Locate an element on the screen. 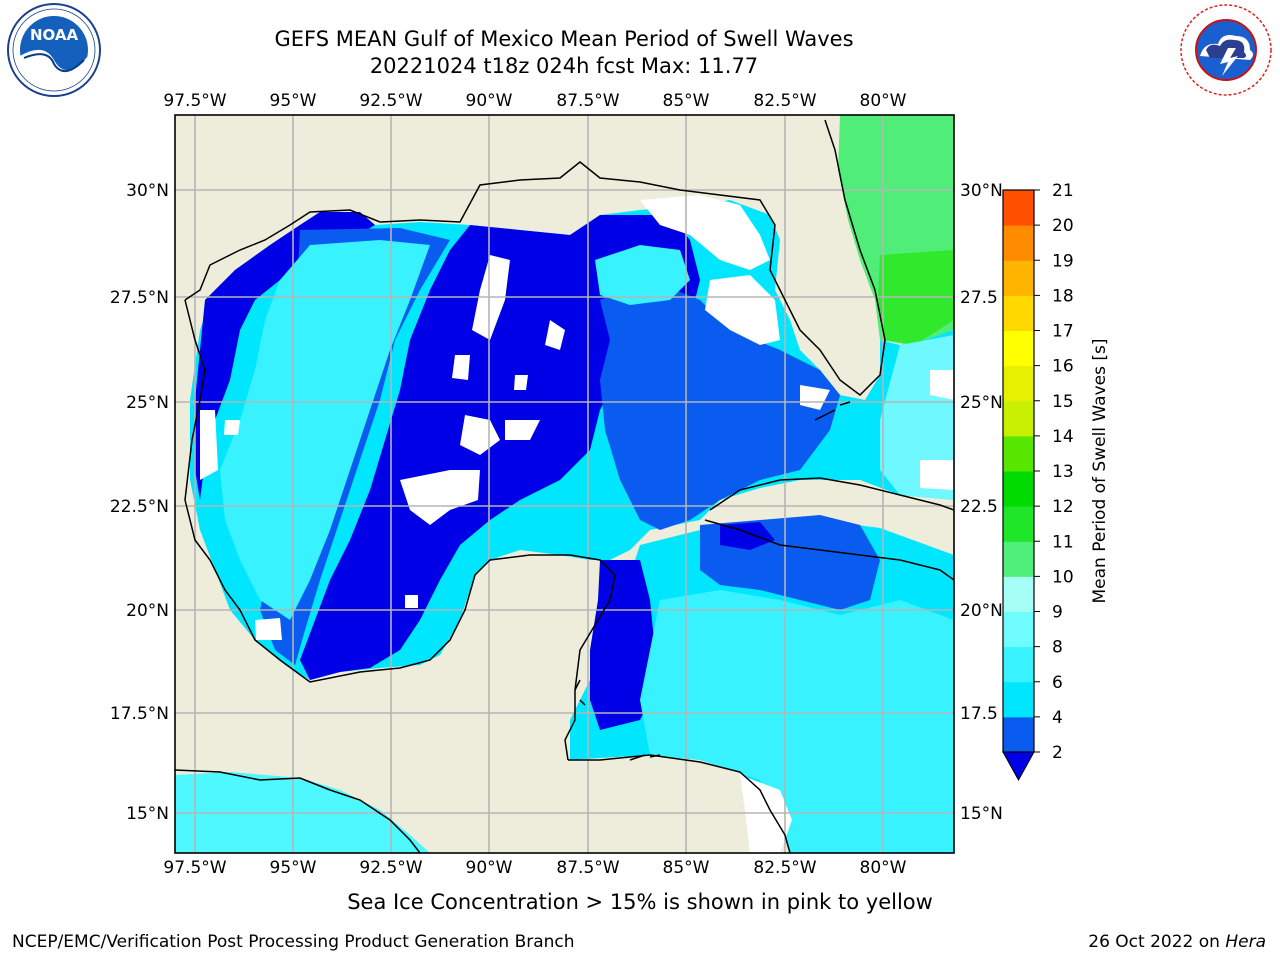 The height and width of the screenshot is (960, 1280). lon-label-top: 92.5°W is located at coordinates (390, 101).